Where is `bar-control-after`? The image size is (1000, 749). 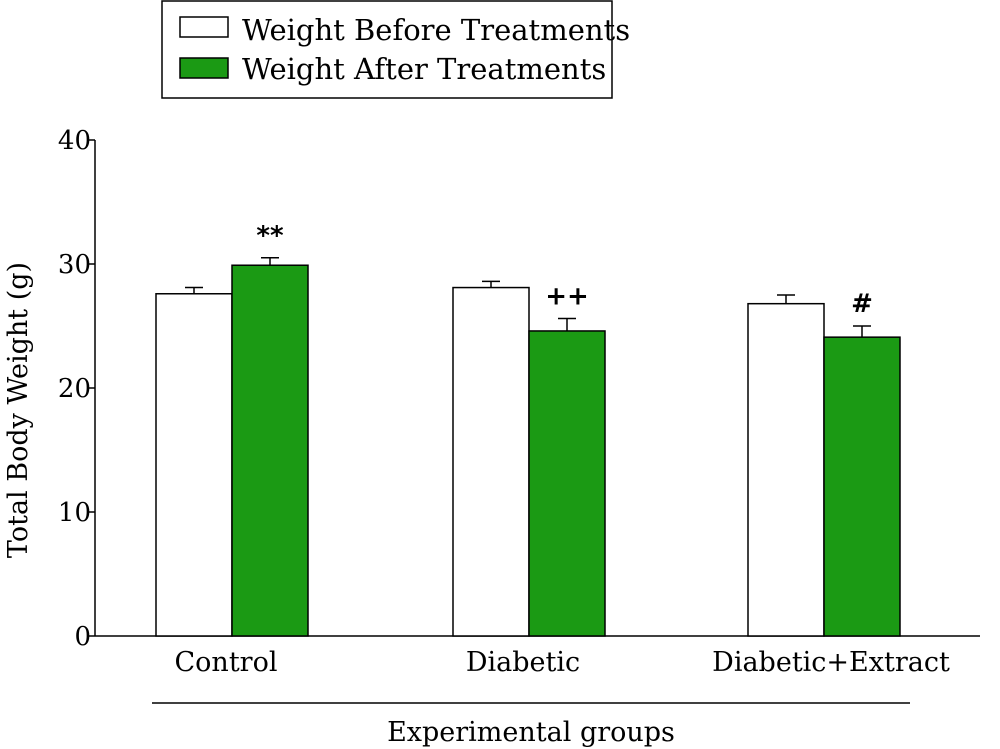 bar-control-after is located at coordinates (270, 450).